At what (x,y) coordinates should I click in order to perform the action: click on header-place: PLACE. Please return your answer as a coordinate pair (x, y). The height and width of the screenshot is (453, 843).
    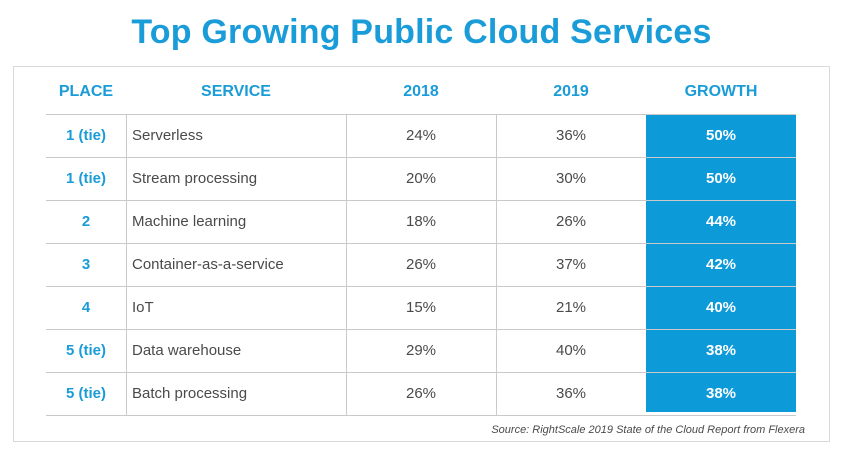
    Looking at the image, I should click on (86, 91).